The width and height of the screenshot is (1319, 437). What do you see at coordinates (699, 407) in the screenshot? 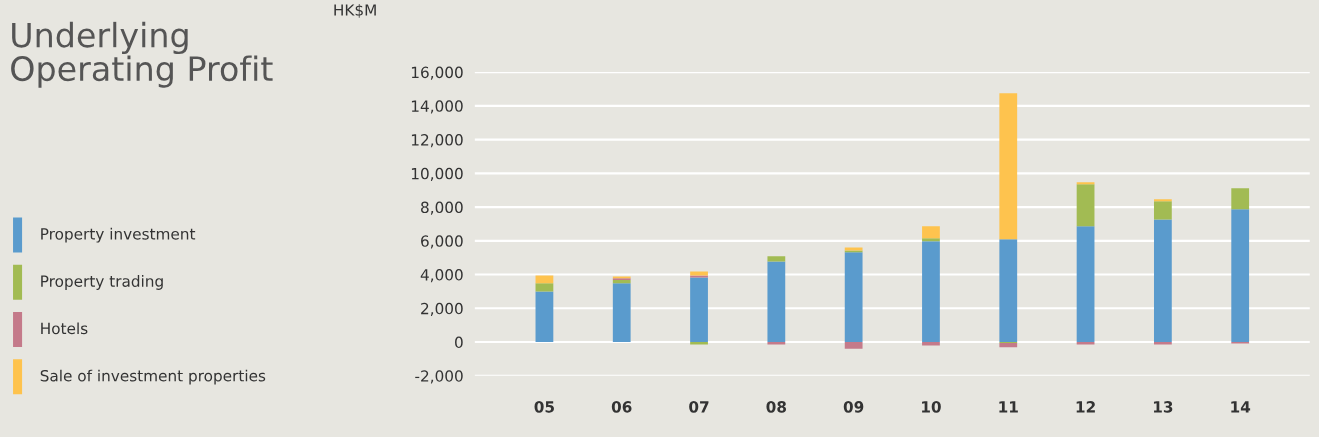
I see `x-tick-label: 07` at bounding box center [699, 407].